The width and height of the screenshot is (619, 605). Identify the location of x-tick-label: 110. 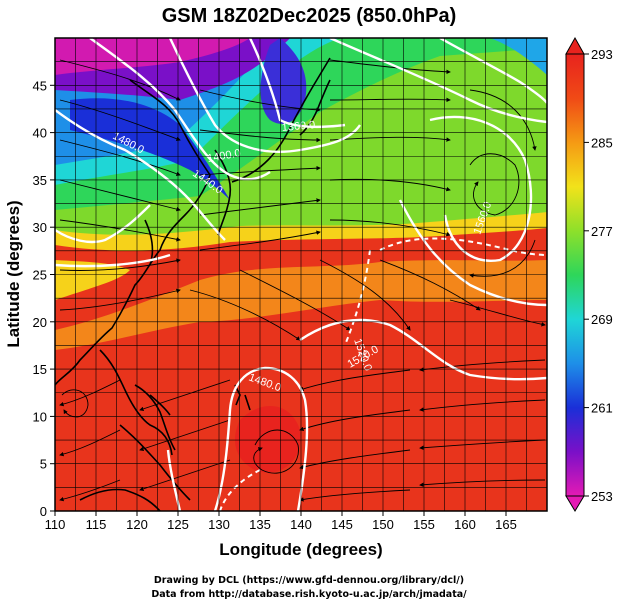
(55, 524).